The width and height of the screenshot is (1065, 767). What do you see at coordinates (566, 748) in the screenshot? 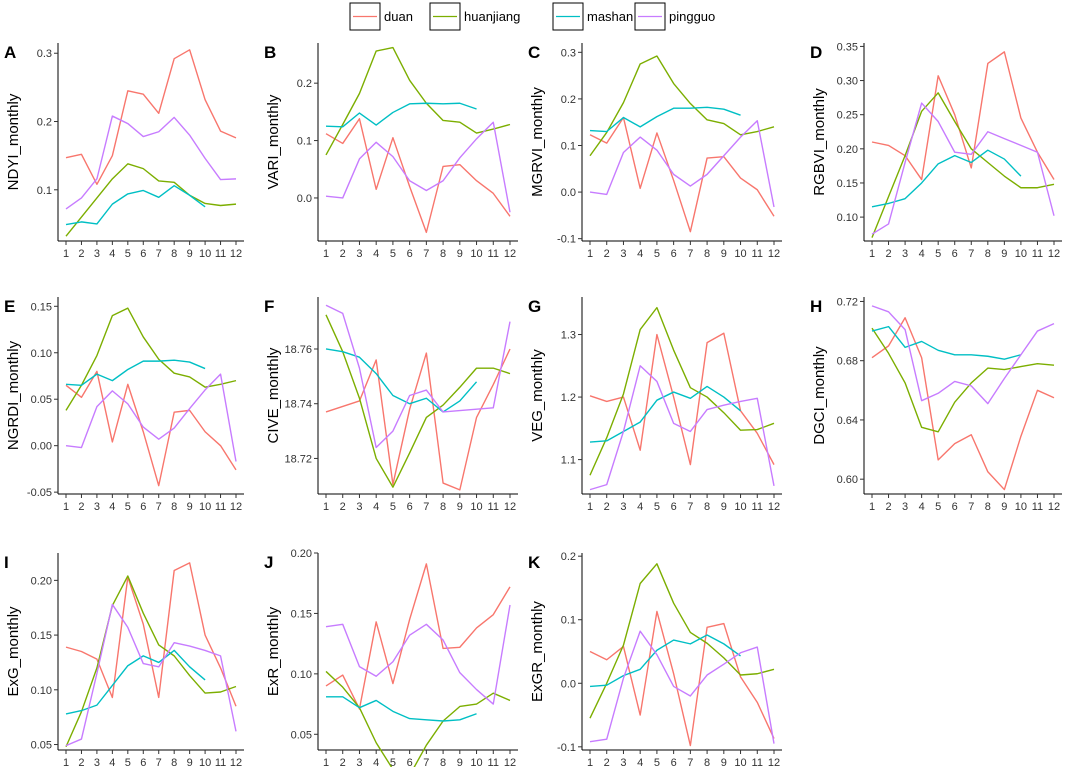
I see `y-tick-label: -0.1` at bounding box center [566, 748].